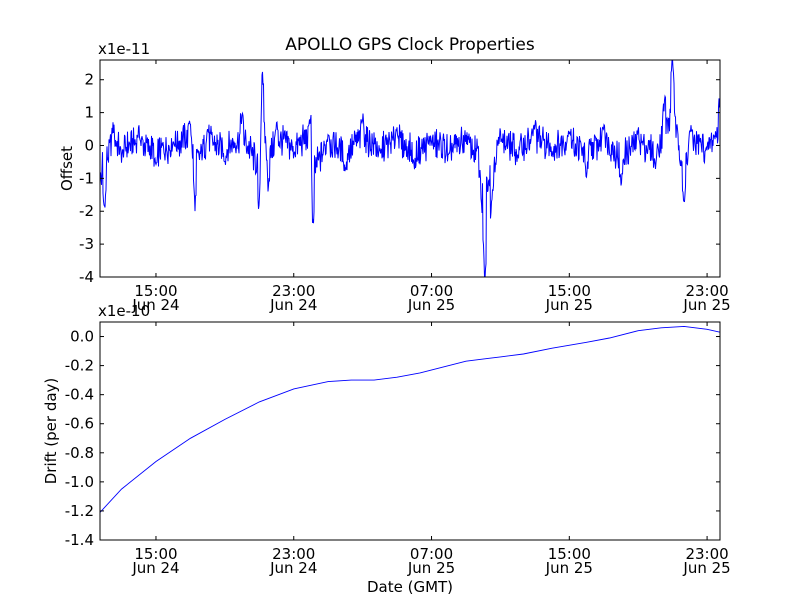  What do you see at coordinates (410, 587) in the screenshot?
I see `drift-xlabel: Date (GMT)` at bounding box center [410, 587].